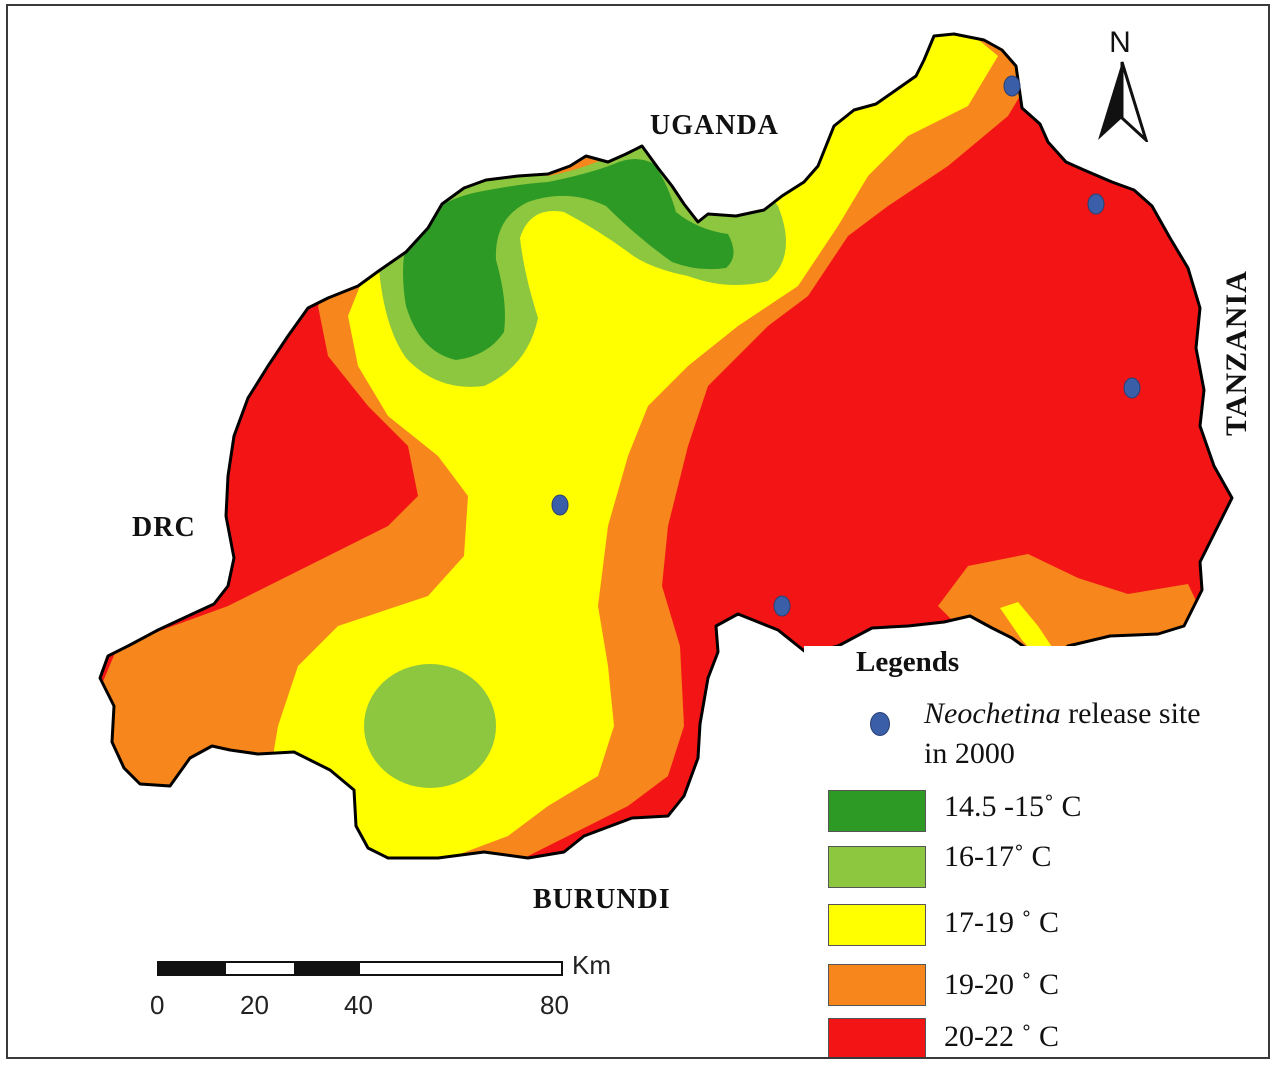 The image size is (1278, 1067). I want to click on release-site-label-rest: release site, so click(1130, 713).